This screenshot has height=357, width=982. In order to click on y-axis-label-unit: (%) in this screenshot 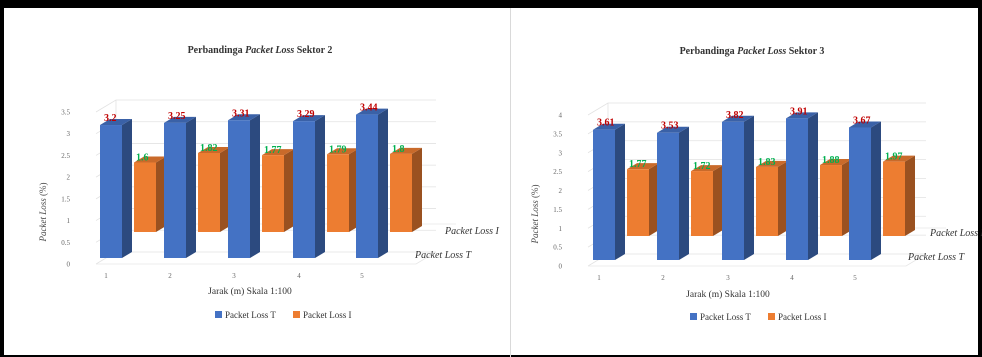, I will do `click(43, 190)`.